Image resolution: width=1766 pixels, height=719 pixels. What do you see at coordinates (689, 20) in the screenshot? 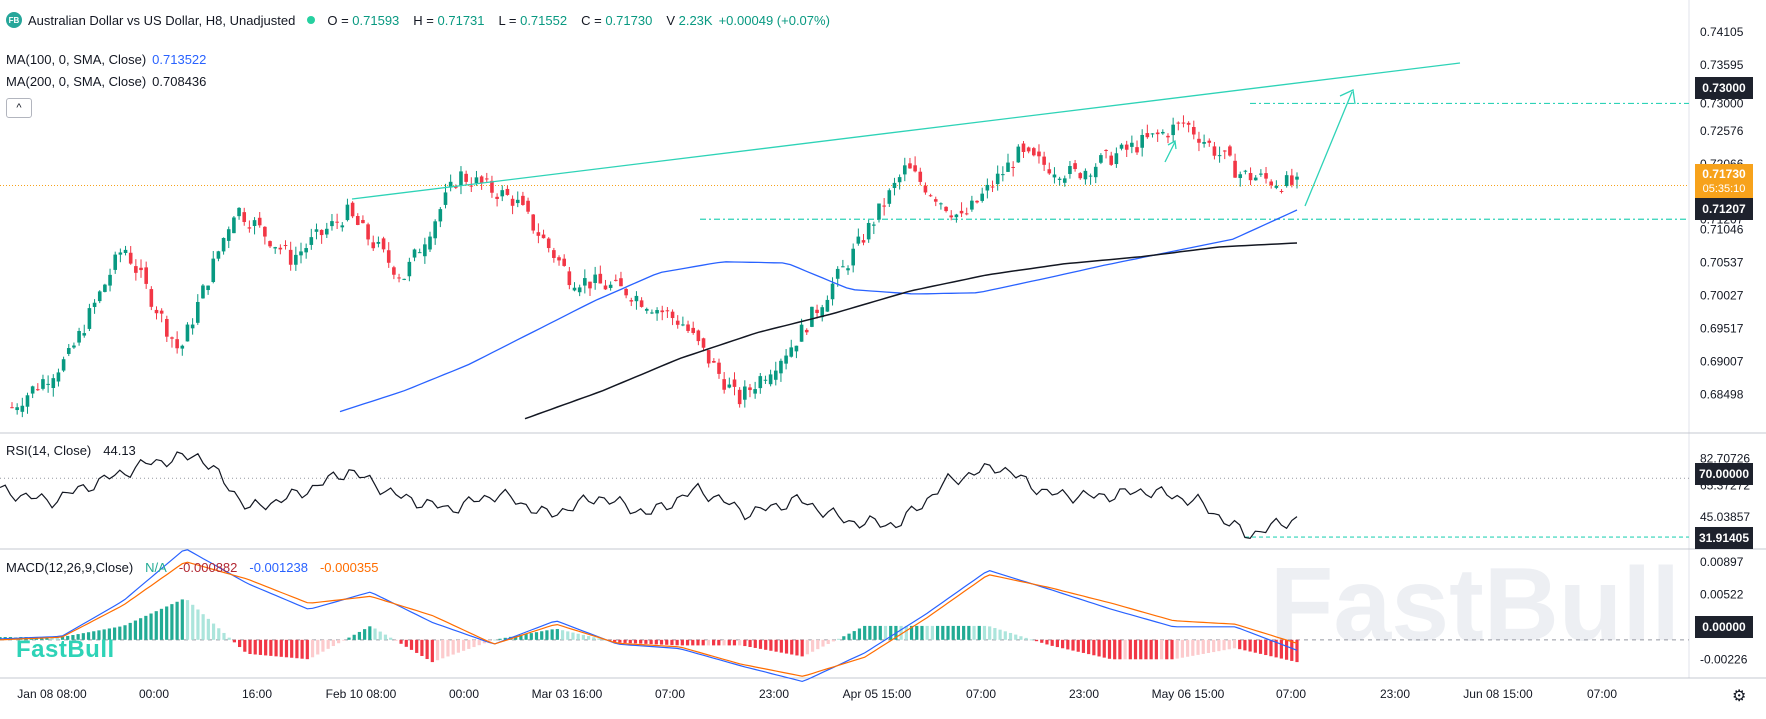
I see `volume: V 2.23K` at bounding box center [689, 20].